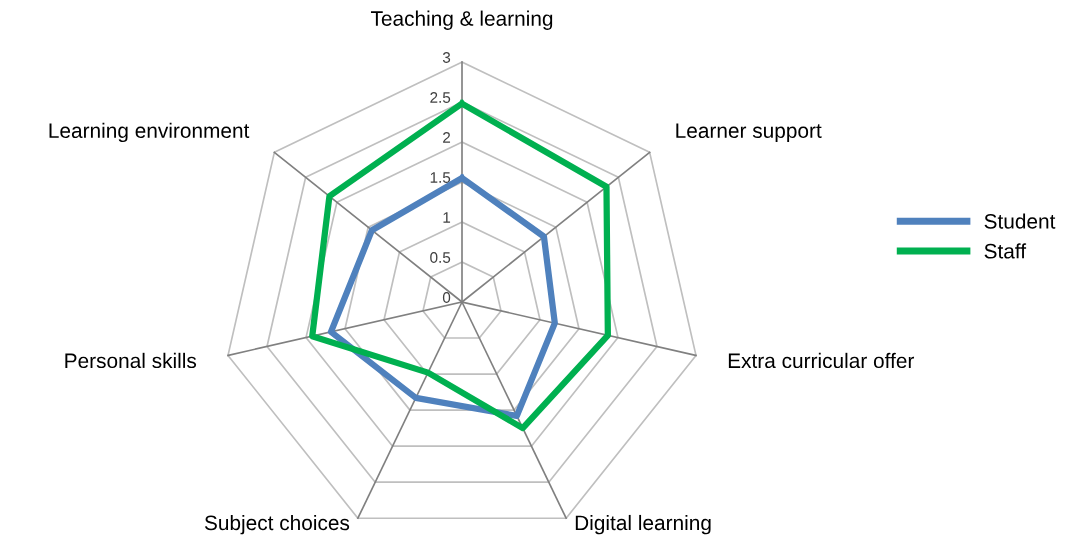  Describe the element at coordinates (1020, 221) in the screenshot. I see `legend-label: Student` at that location.